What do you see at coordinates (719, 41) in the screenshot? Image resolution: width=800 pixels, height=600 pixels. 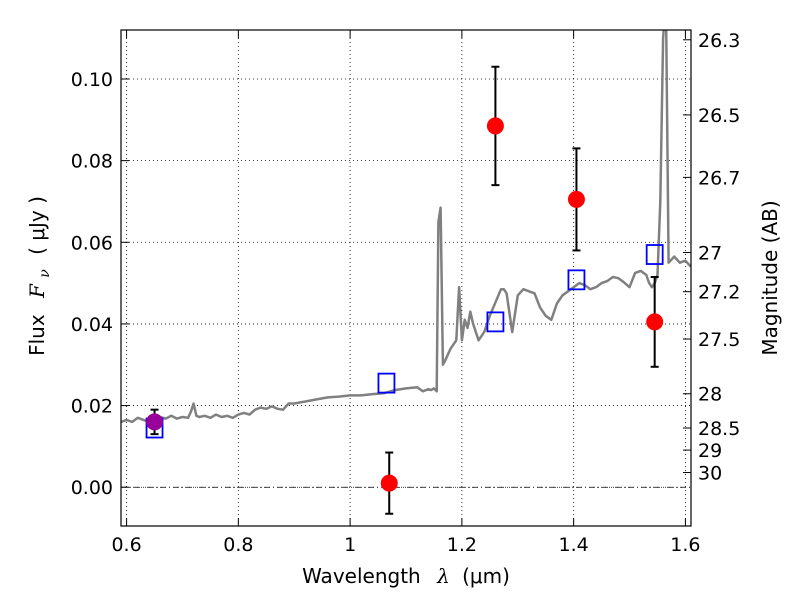 I see `magnitude-tick-label: 26.3` at bounding box center [719, 41].